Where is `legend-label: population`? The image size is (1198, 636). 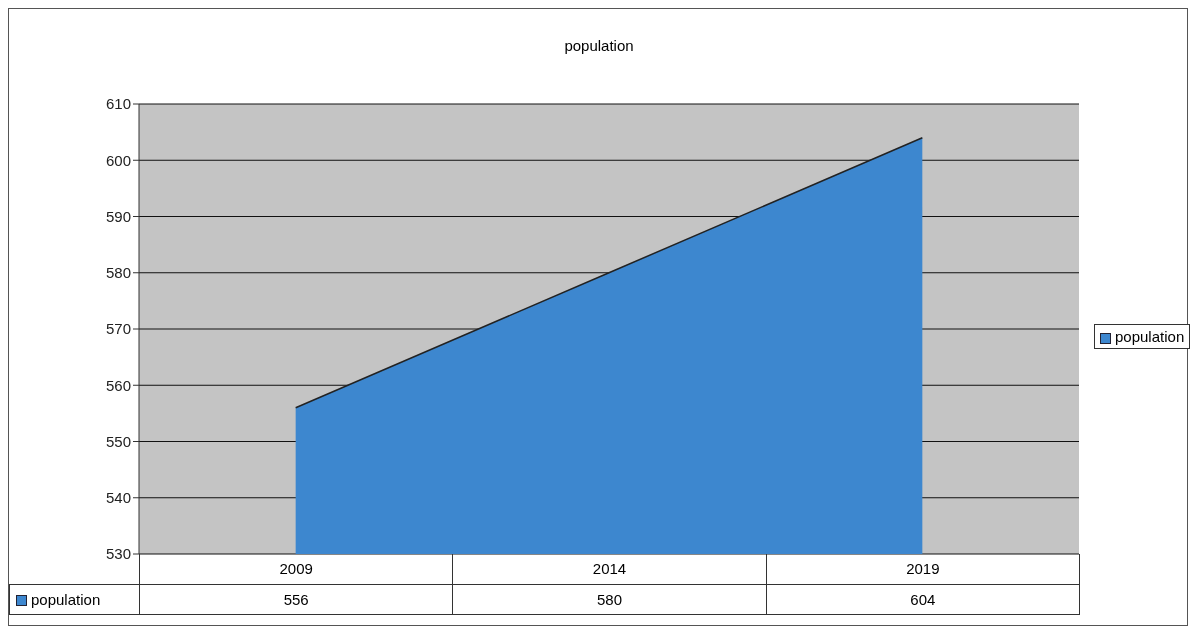 legend-label: population is located at coordinates (1149, 336).